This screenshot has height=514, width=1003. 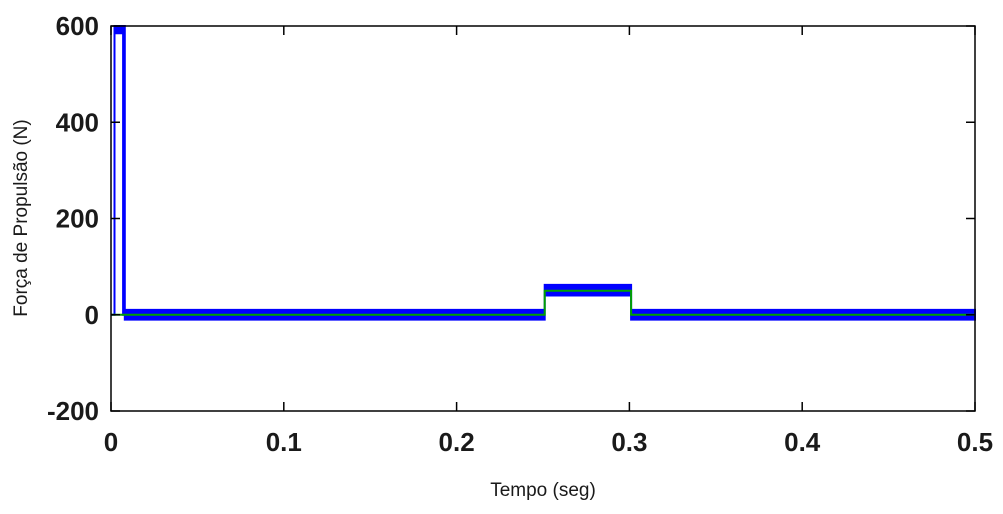 I want to click on y-tick-label: 200, so click(x=77, y=219).